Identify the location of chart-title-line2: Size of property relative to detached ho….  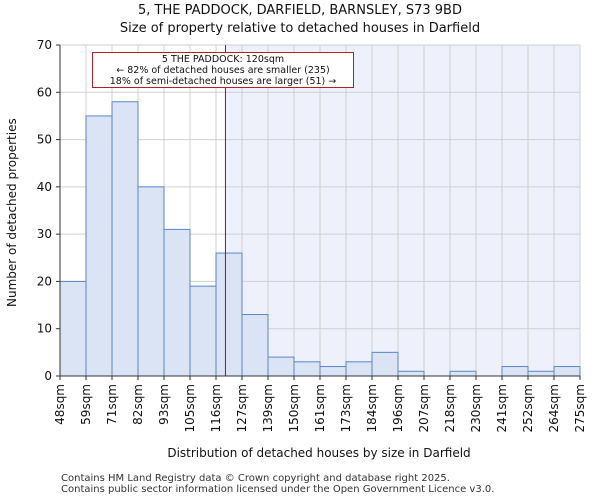
(300, 28).